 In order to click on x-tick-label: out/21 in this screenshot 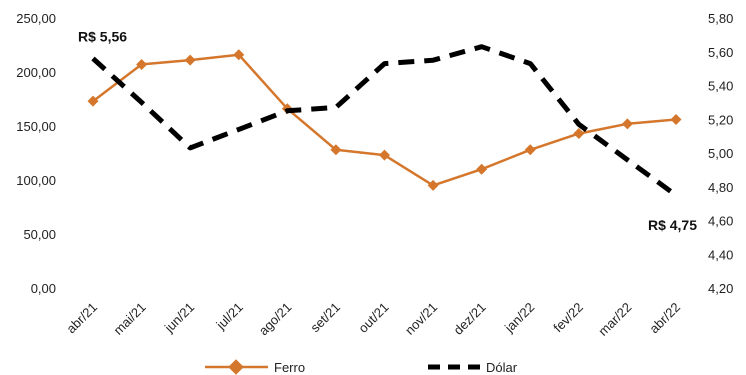, I will do `click(373, 318)`.